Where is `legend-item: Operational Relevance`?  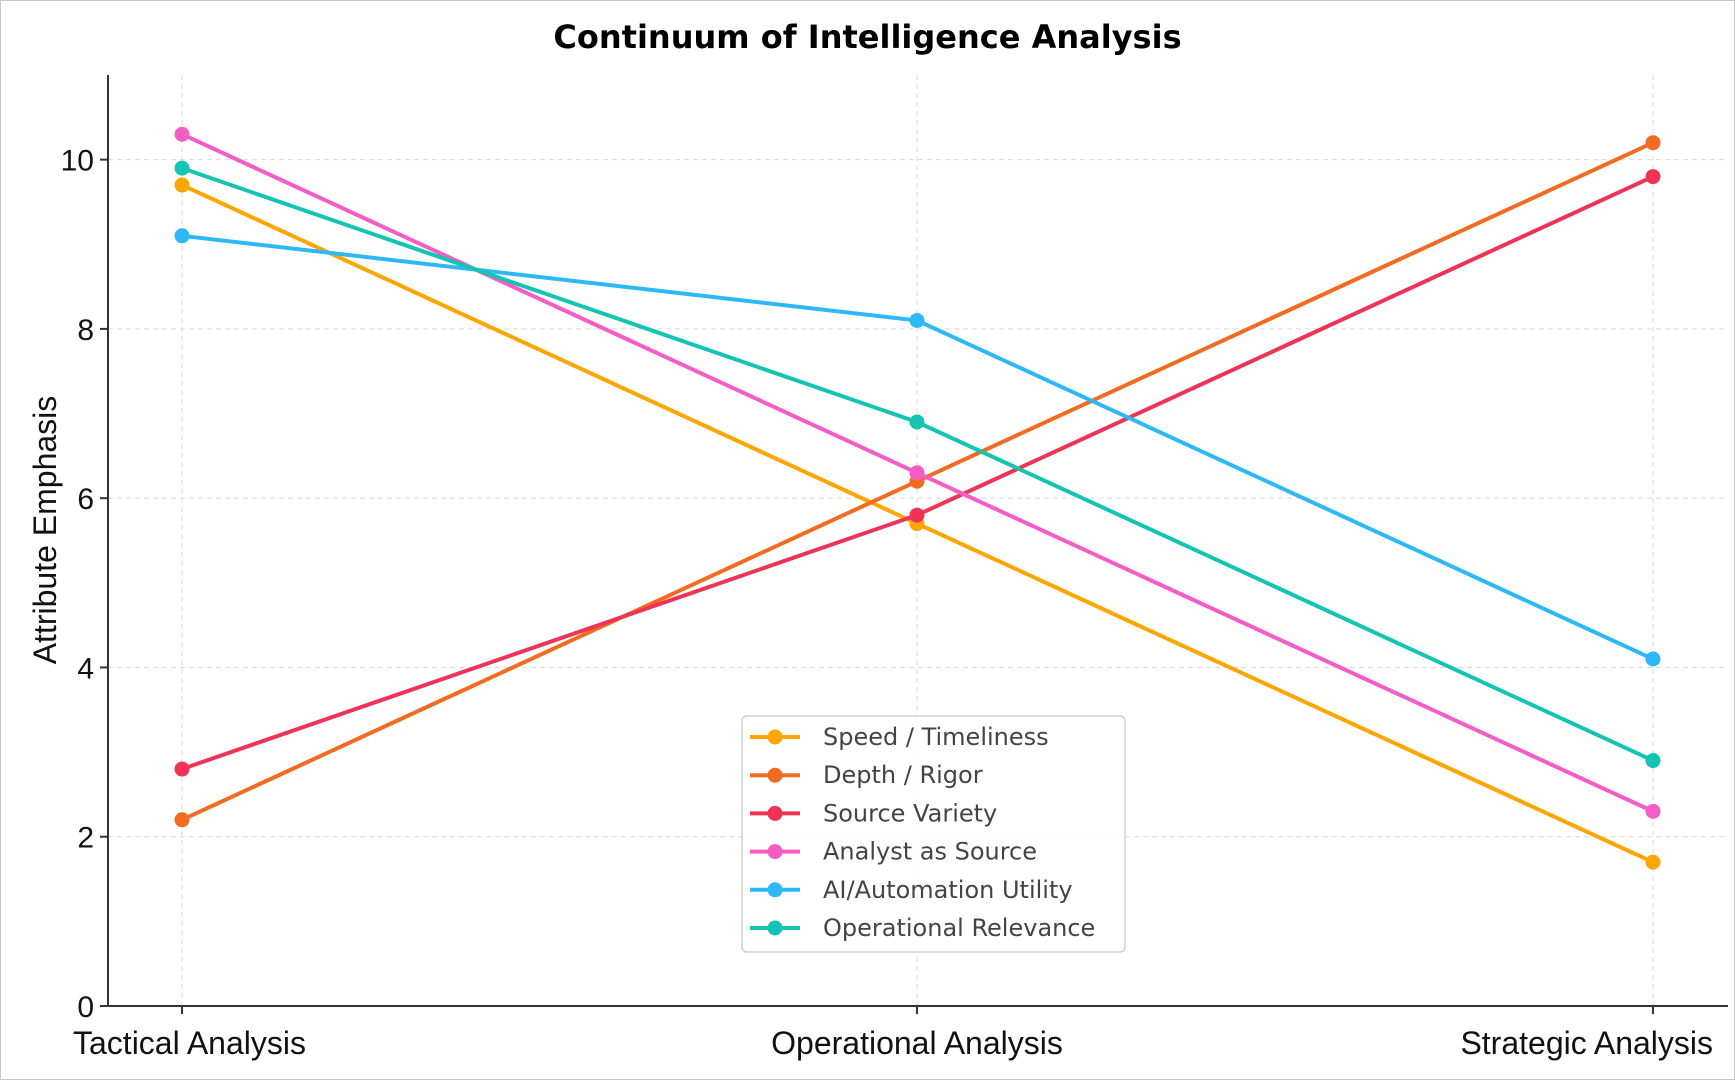 legend-item: Operational Relevance is located at coordinates (922, 928).